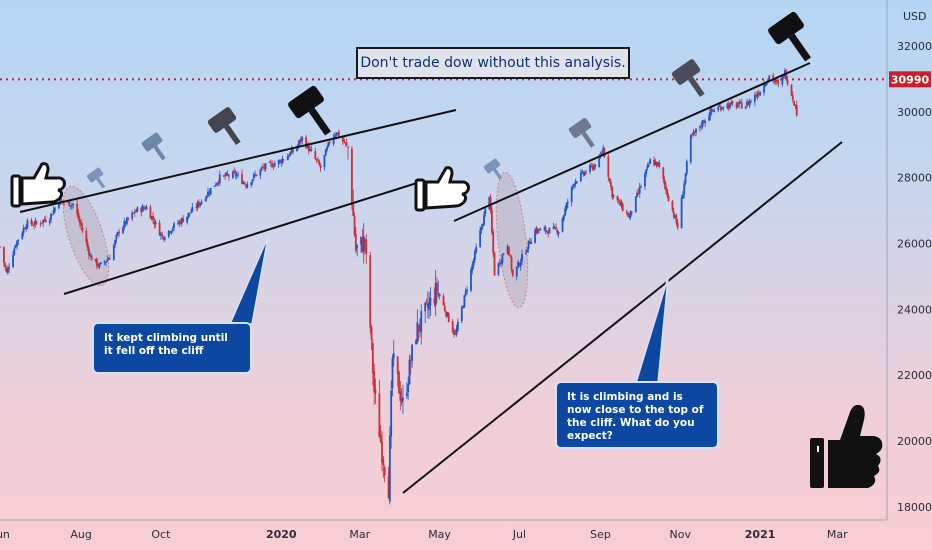  What do you see at coordinates (760, 534) in the screenshot?
I see `time-tick-label: 2021` at bounding box center [760, 534].